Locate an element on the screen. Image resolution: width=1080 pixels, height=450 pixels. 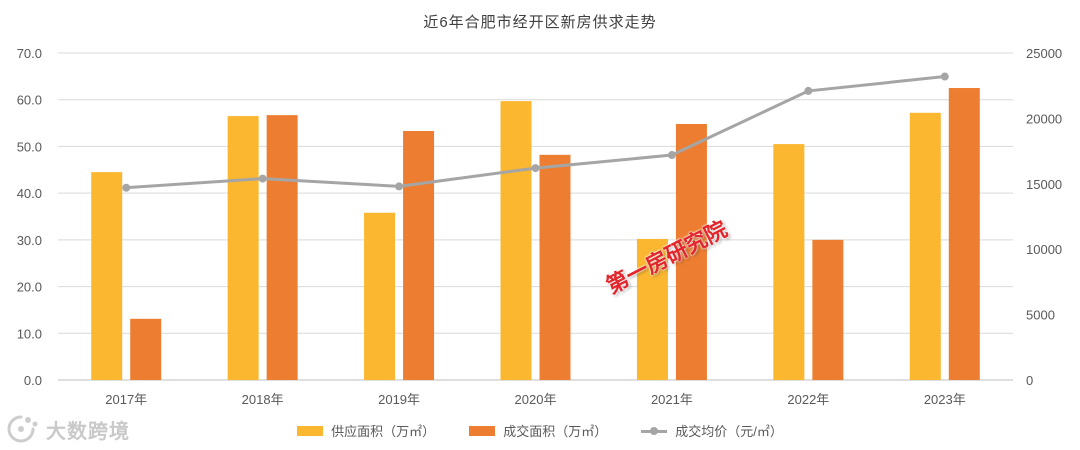
x-tick-label: 2021年 is located at coordinates (672, 399).